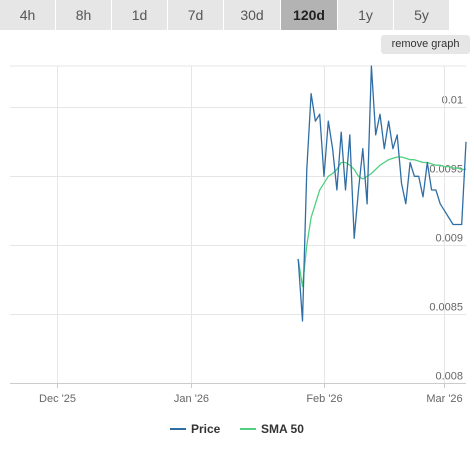  I want to click on chart-legend: Price SMA 50, so click(237, 429).